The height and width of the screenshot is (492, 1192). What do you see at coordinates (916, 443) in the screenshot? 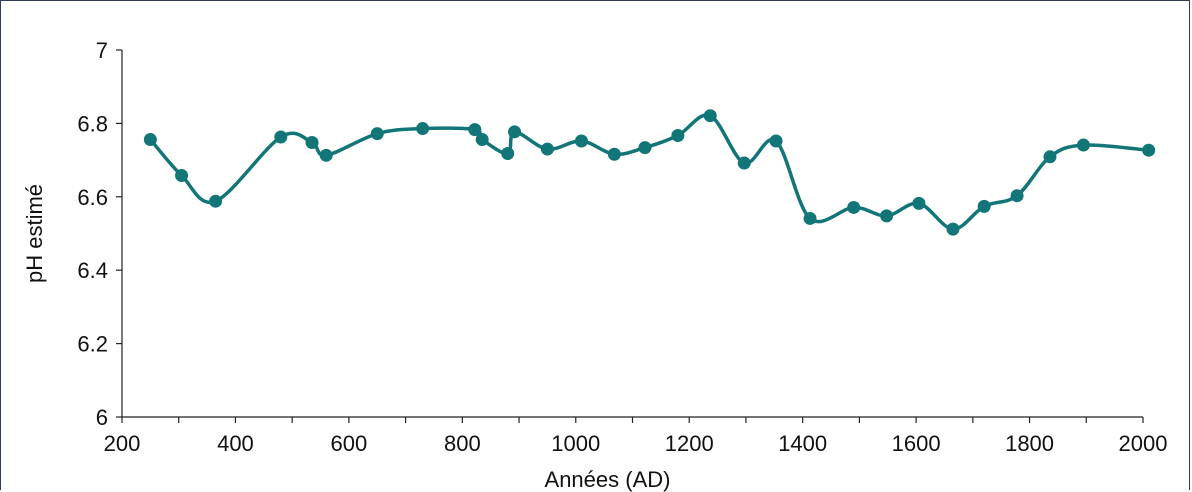
I see `x-tick-label: 1600` at bounding box center [916, 443].